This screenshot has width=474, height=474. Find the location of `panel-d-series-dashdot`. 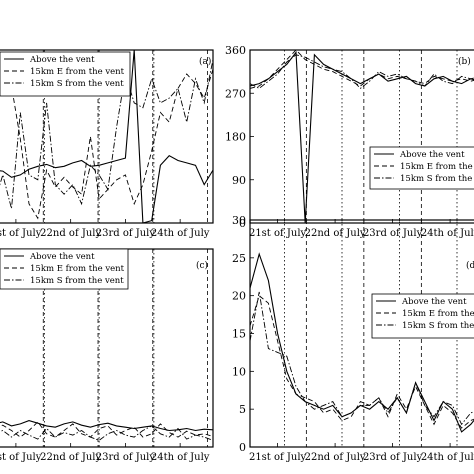

panel-d-series-dashdot is located at coordinates (362, 358).